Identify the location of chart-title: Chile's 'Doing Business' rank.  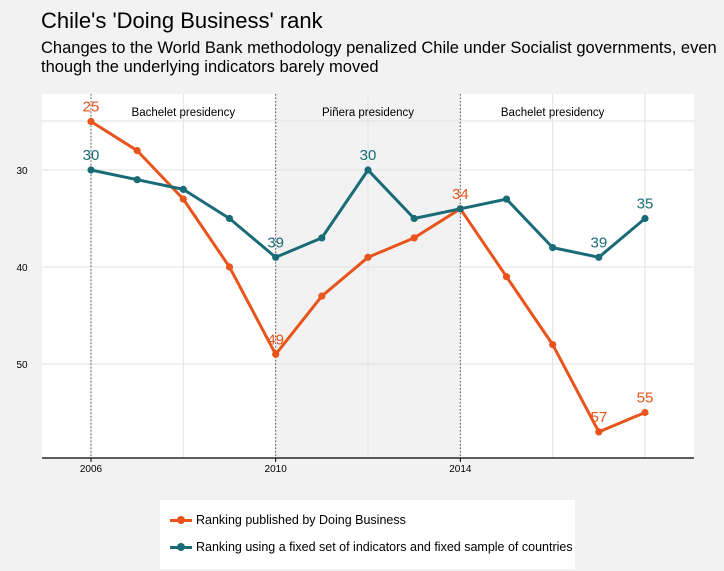
(182, 20).